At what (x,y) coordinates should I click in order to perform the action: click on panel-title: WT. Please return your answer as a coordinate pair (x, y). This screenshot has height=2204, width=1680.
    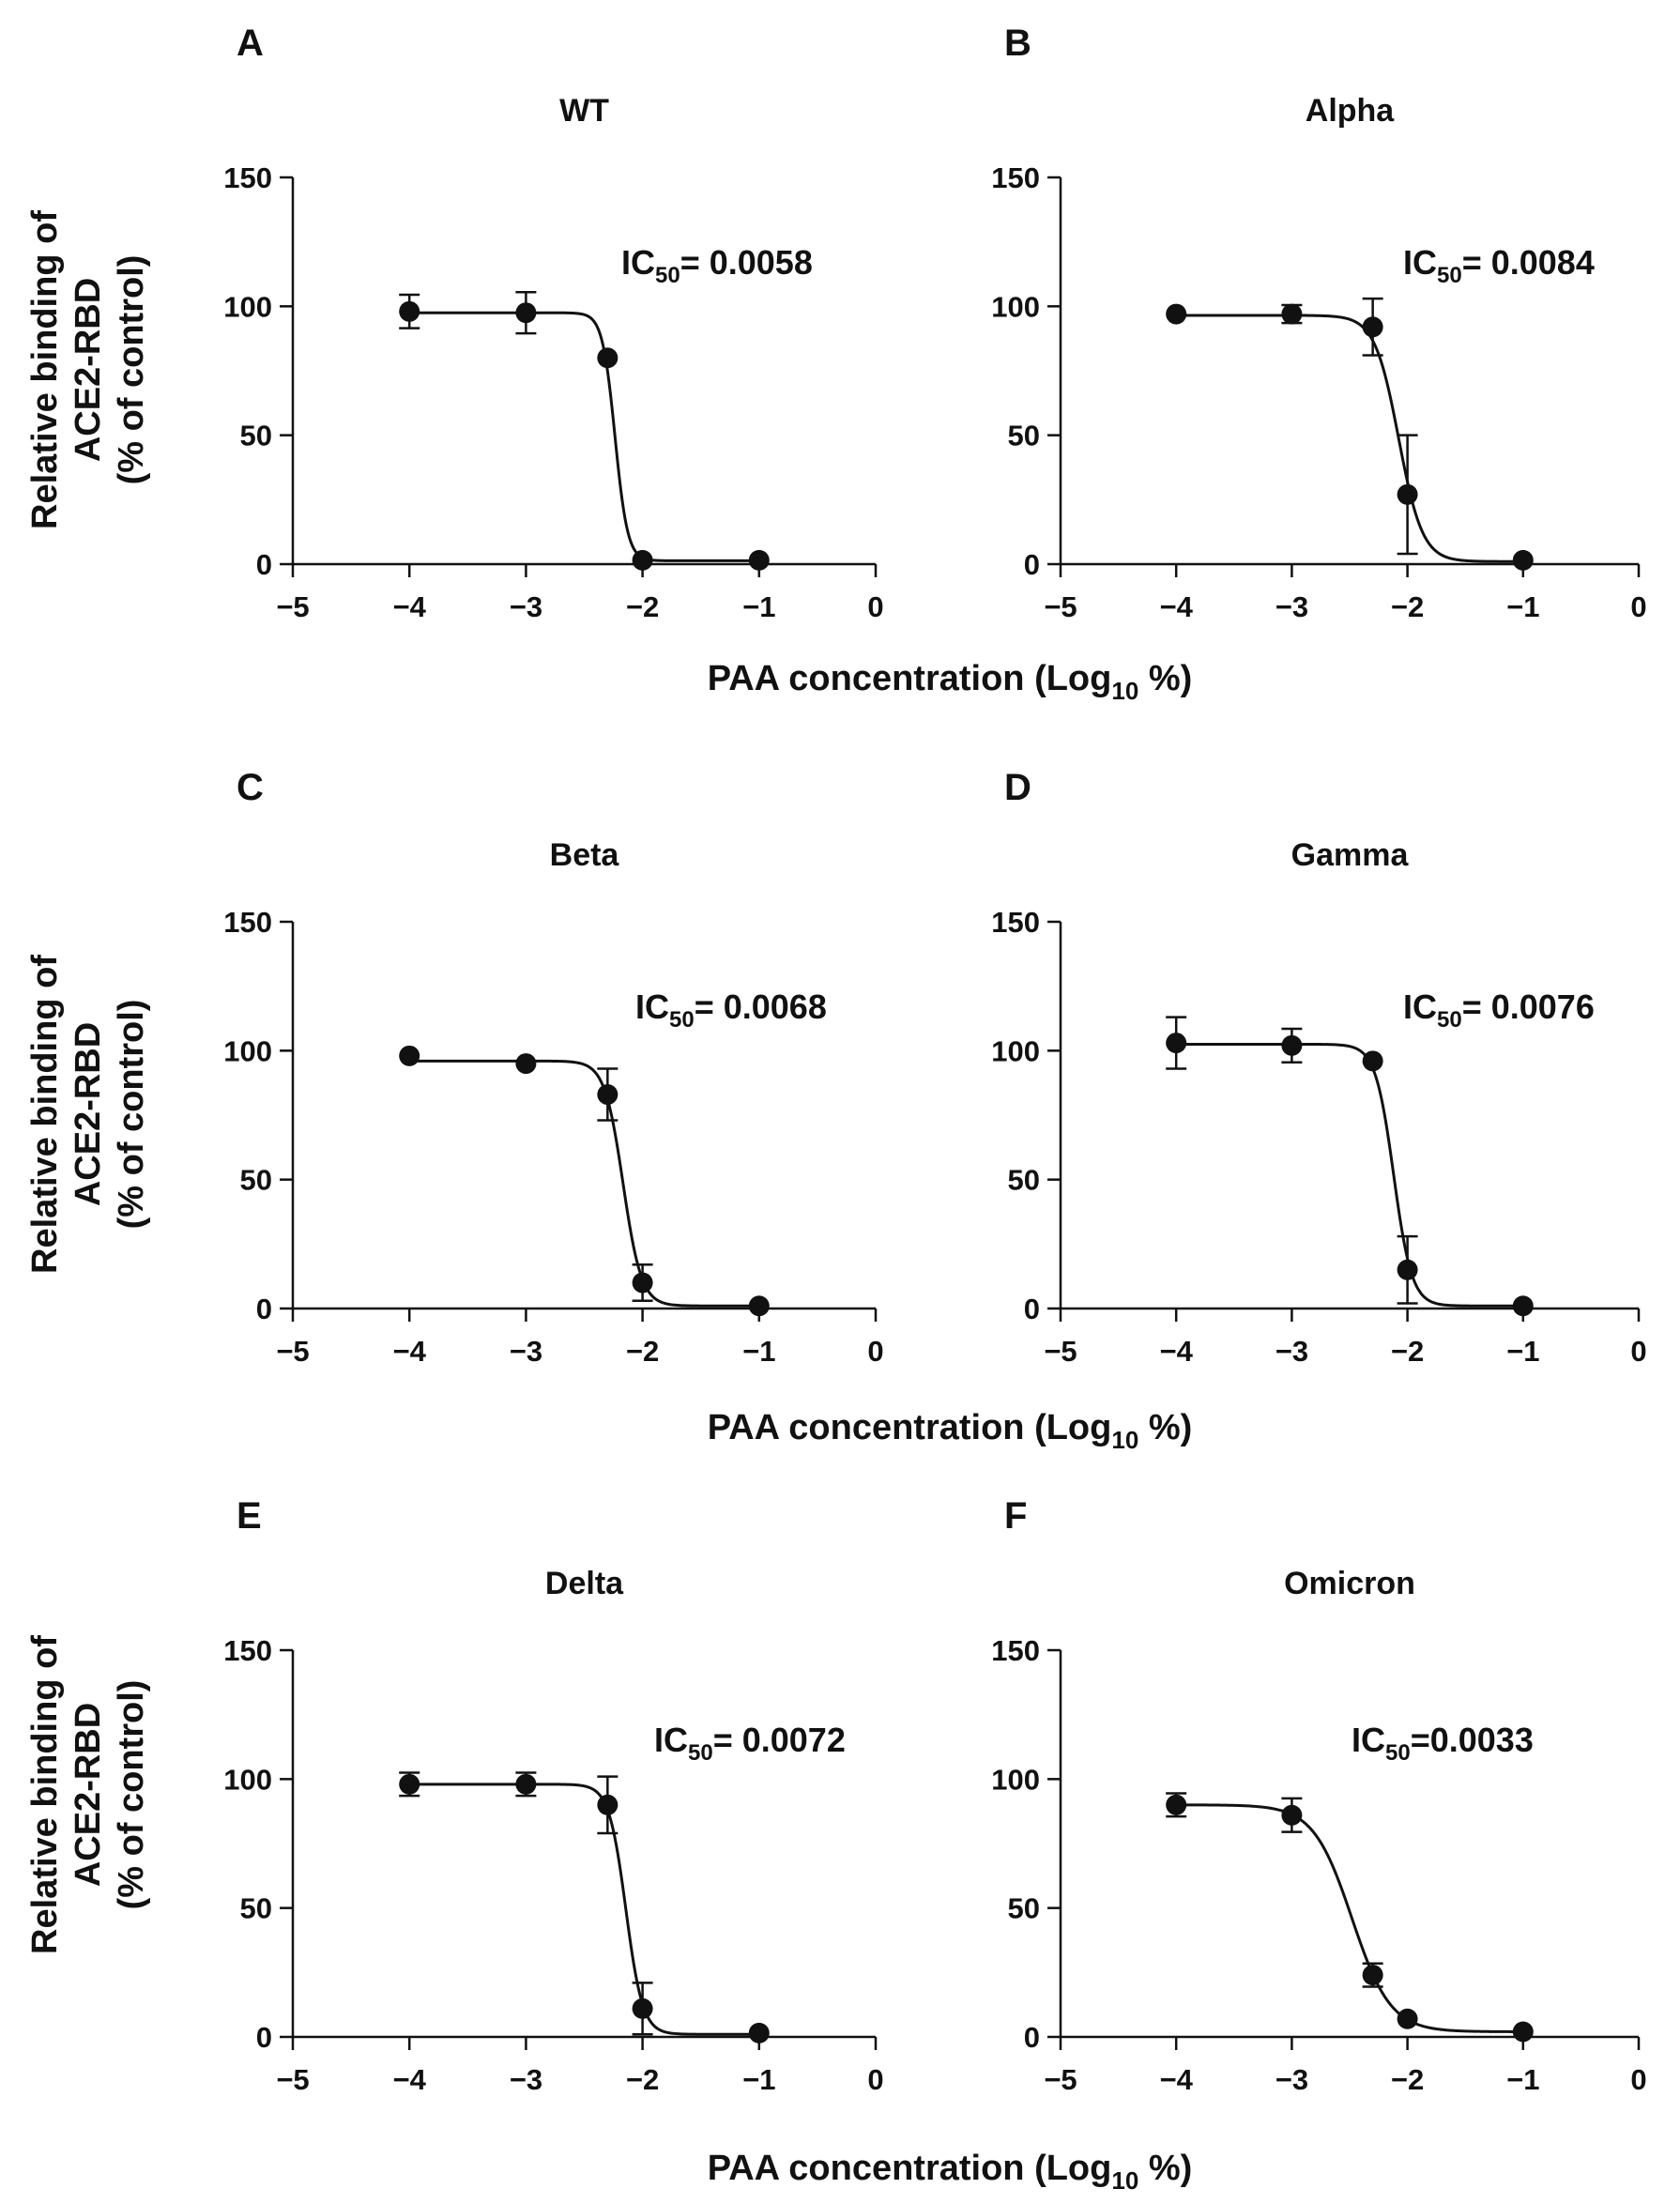
    Looking at the image, I should click on (584, 111).